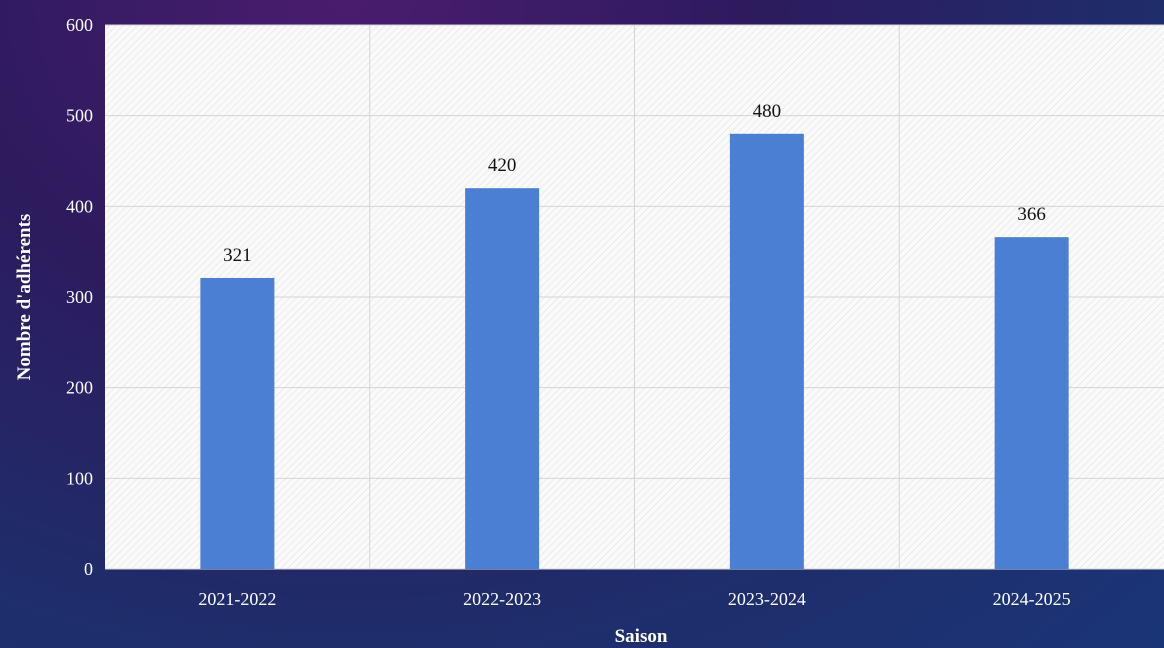 The image size is (1164, 648). Describe the element at coordinates (79, 388) in the screenshot. I see `y-tick-label: 200` at that location.